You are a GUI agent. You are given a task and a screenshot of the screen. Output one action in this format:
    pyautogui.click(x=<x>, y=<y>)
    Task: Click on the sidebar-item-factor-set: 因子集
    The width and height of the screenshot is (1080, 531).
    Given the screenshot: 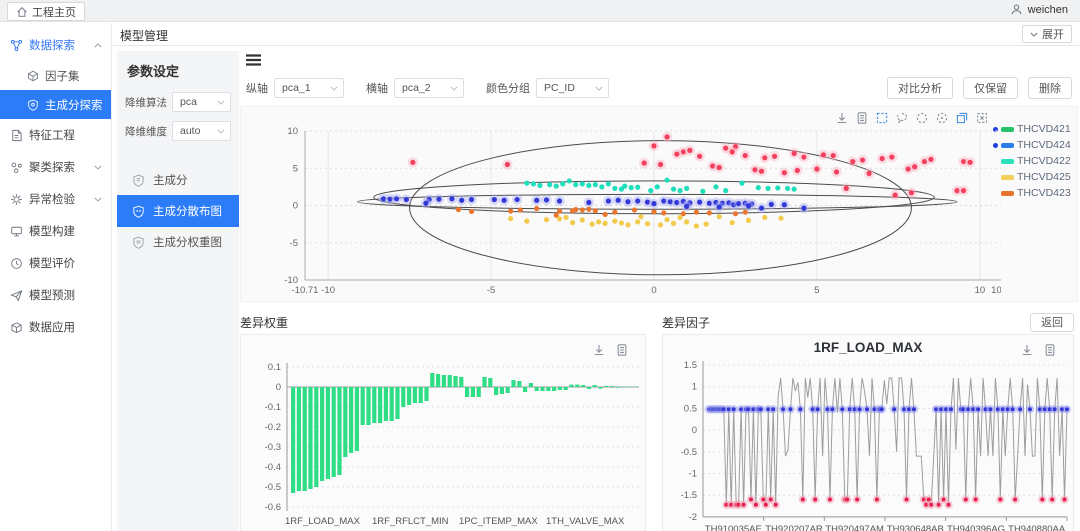 What is the action you would take?
    pyautogui.click(x=55, y=75)
    